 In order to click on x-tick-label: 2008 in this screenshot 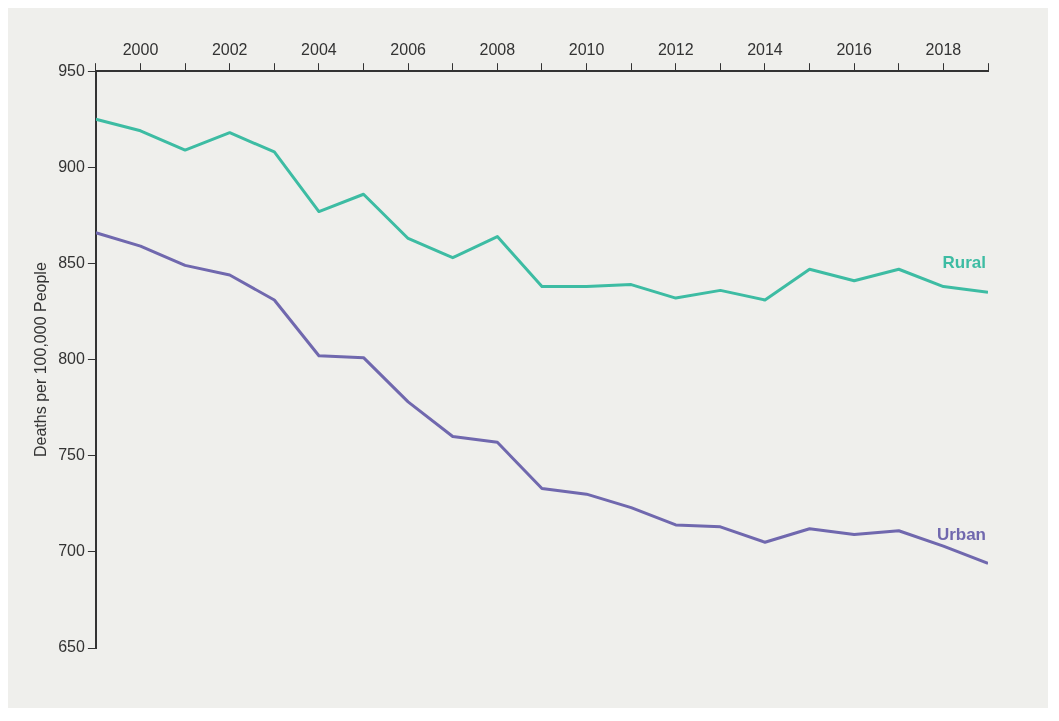, I will do `click(497, 50)`.